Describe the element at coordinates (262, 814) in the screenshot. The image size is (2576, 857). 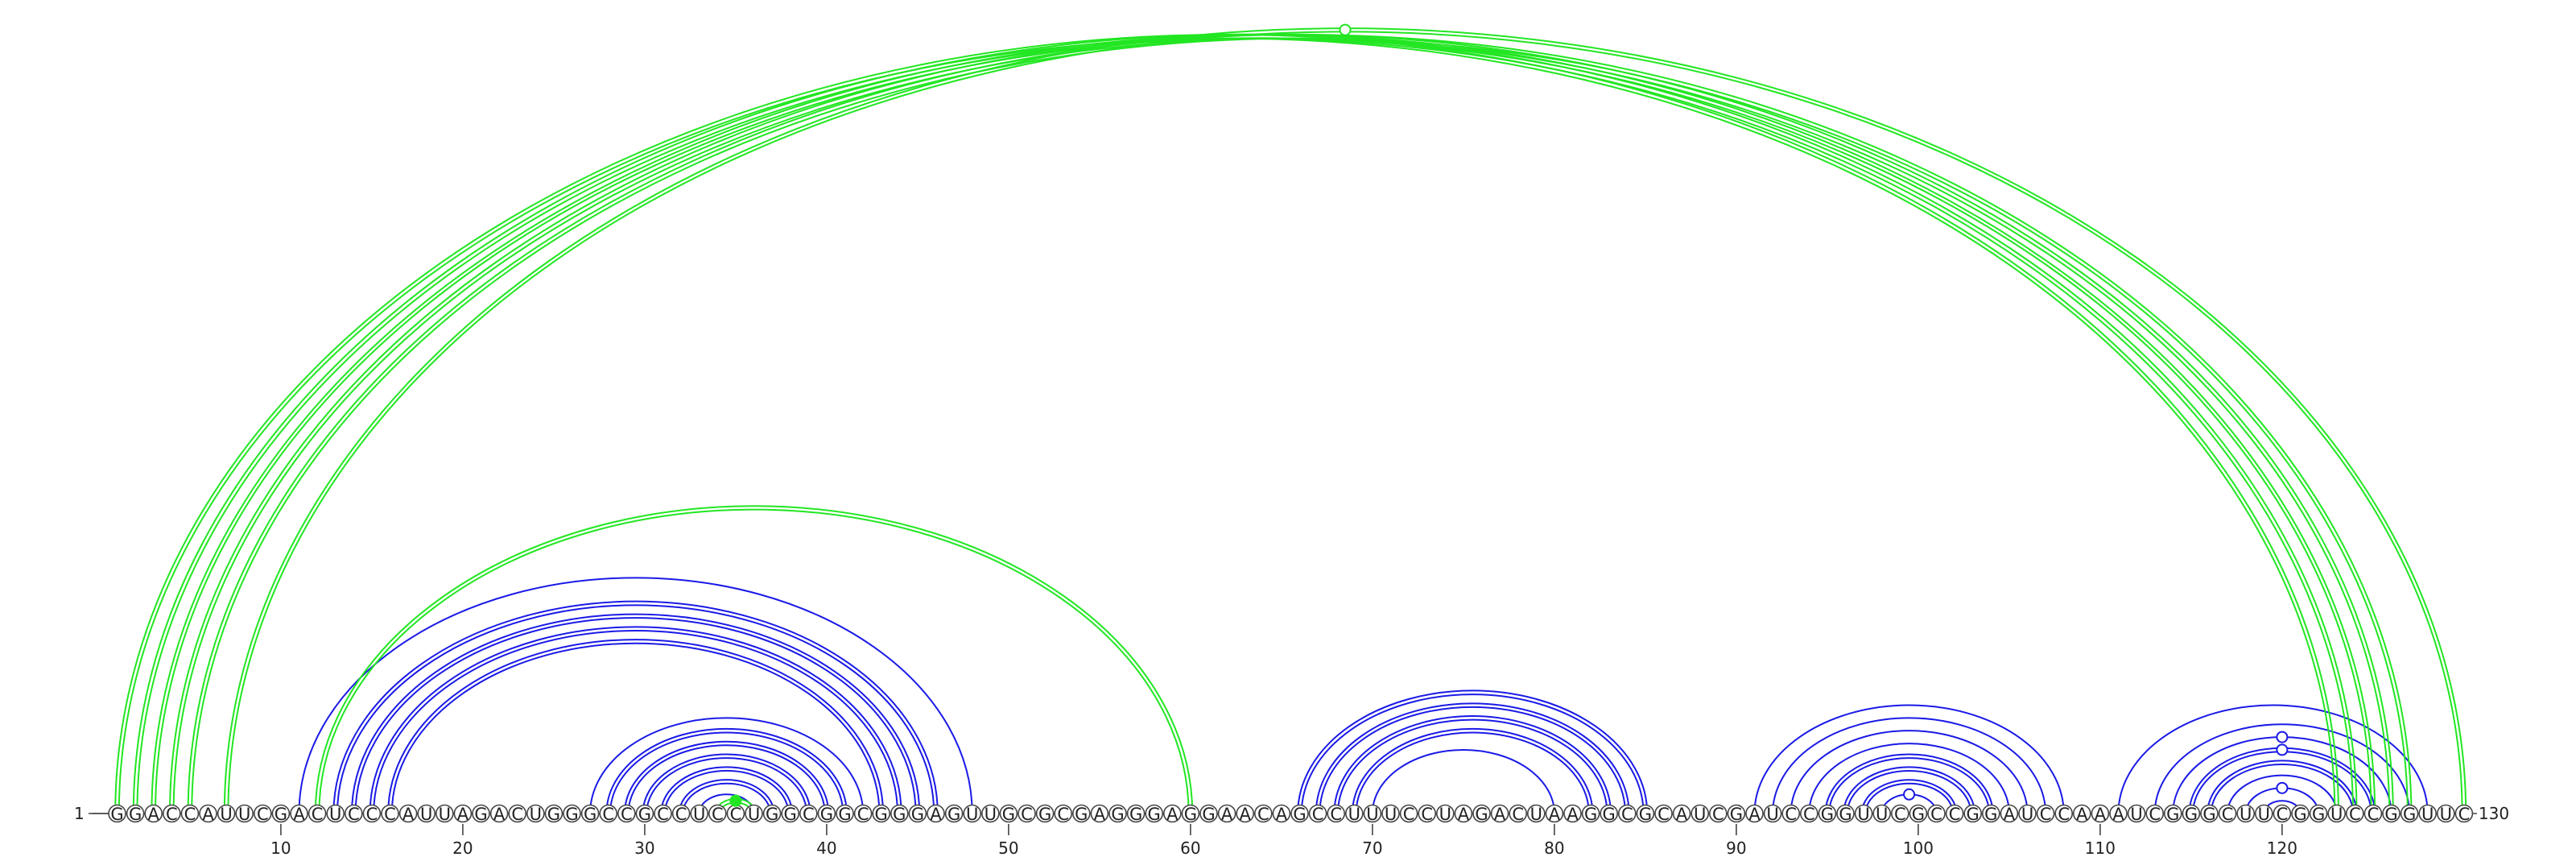
I see `nucleotide-9: C` at that location.